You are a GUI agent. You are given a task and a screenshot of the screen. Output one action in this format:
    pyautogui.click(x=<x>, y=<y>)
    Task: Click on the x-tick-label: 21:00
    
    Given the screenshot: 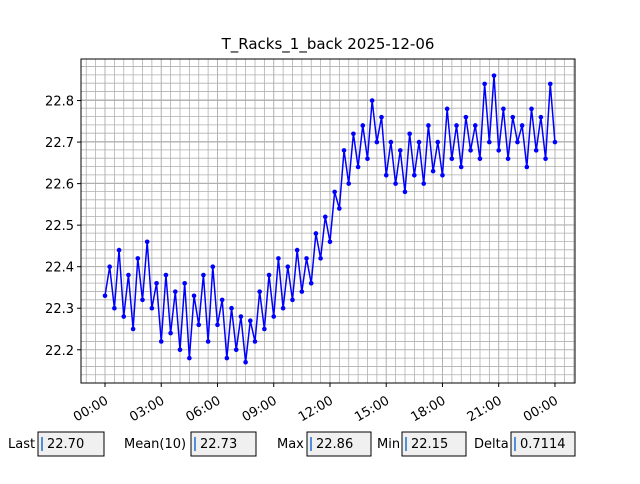 What is the action you would take?
    pyautogui.click(x=485, y=409)
    